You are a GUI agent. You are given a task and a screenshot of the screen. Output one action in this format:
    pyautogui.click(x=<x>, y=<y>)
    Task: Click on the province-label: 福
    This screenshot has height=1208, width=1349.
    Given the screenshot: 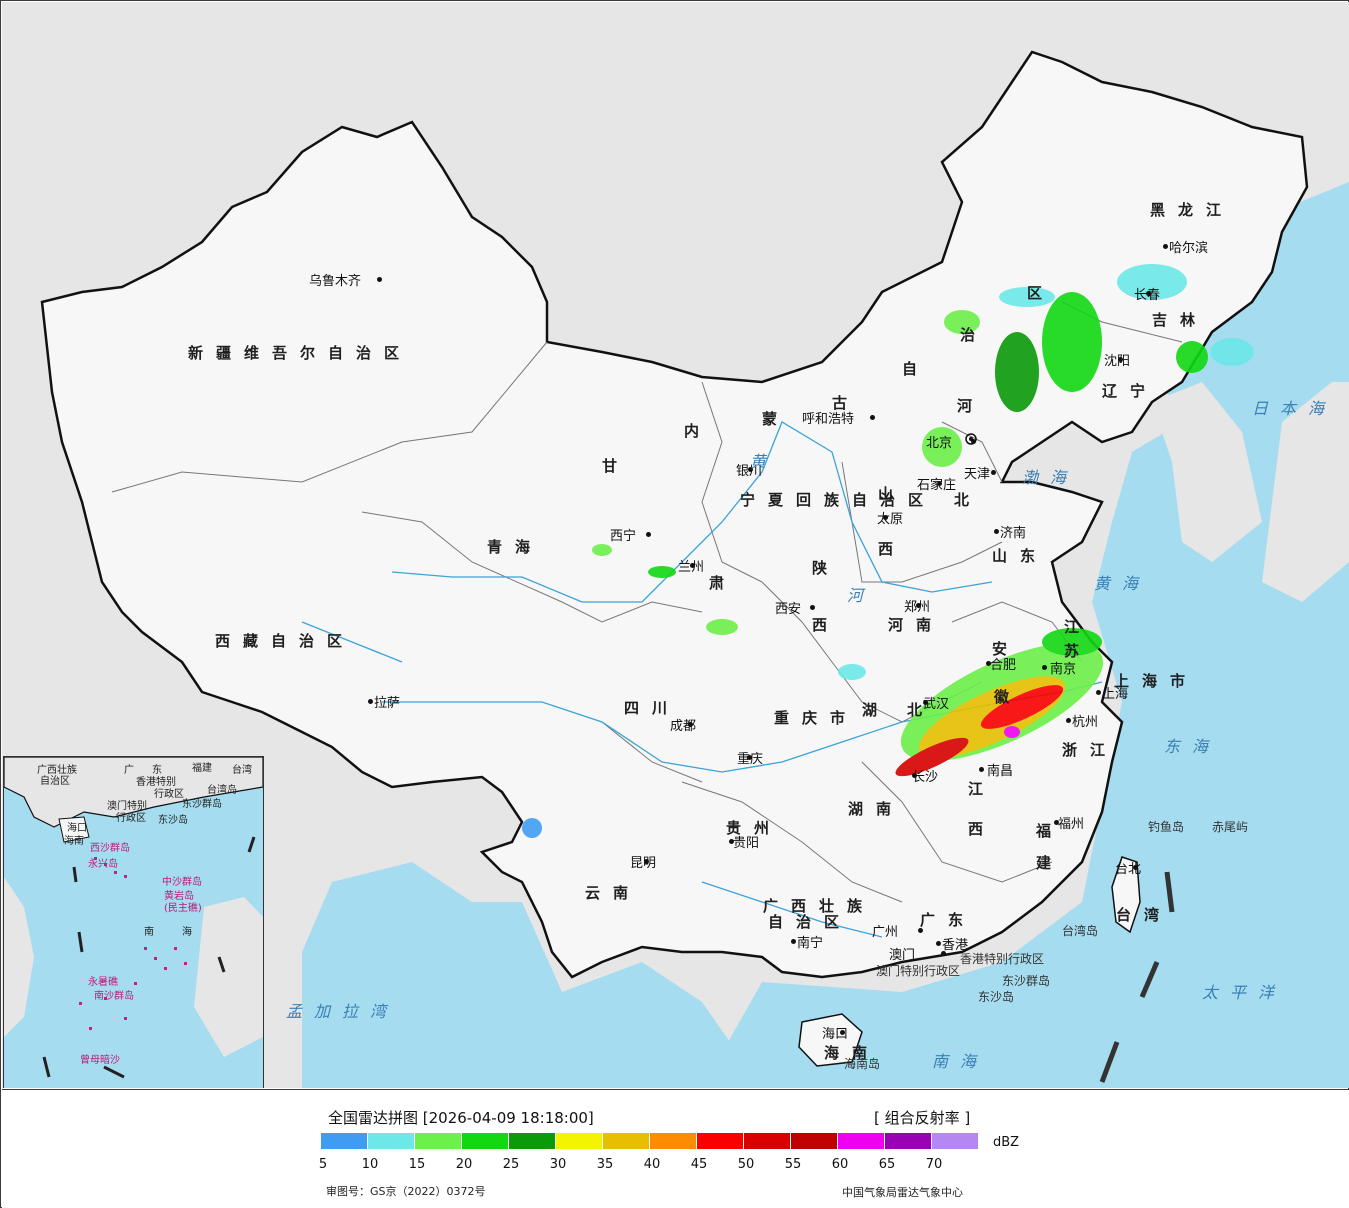 What is the action you would take?
    pyautogui.click(x=1050, y=831)
    